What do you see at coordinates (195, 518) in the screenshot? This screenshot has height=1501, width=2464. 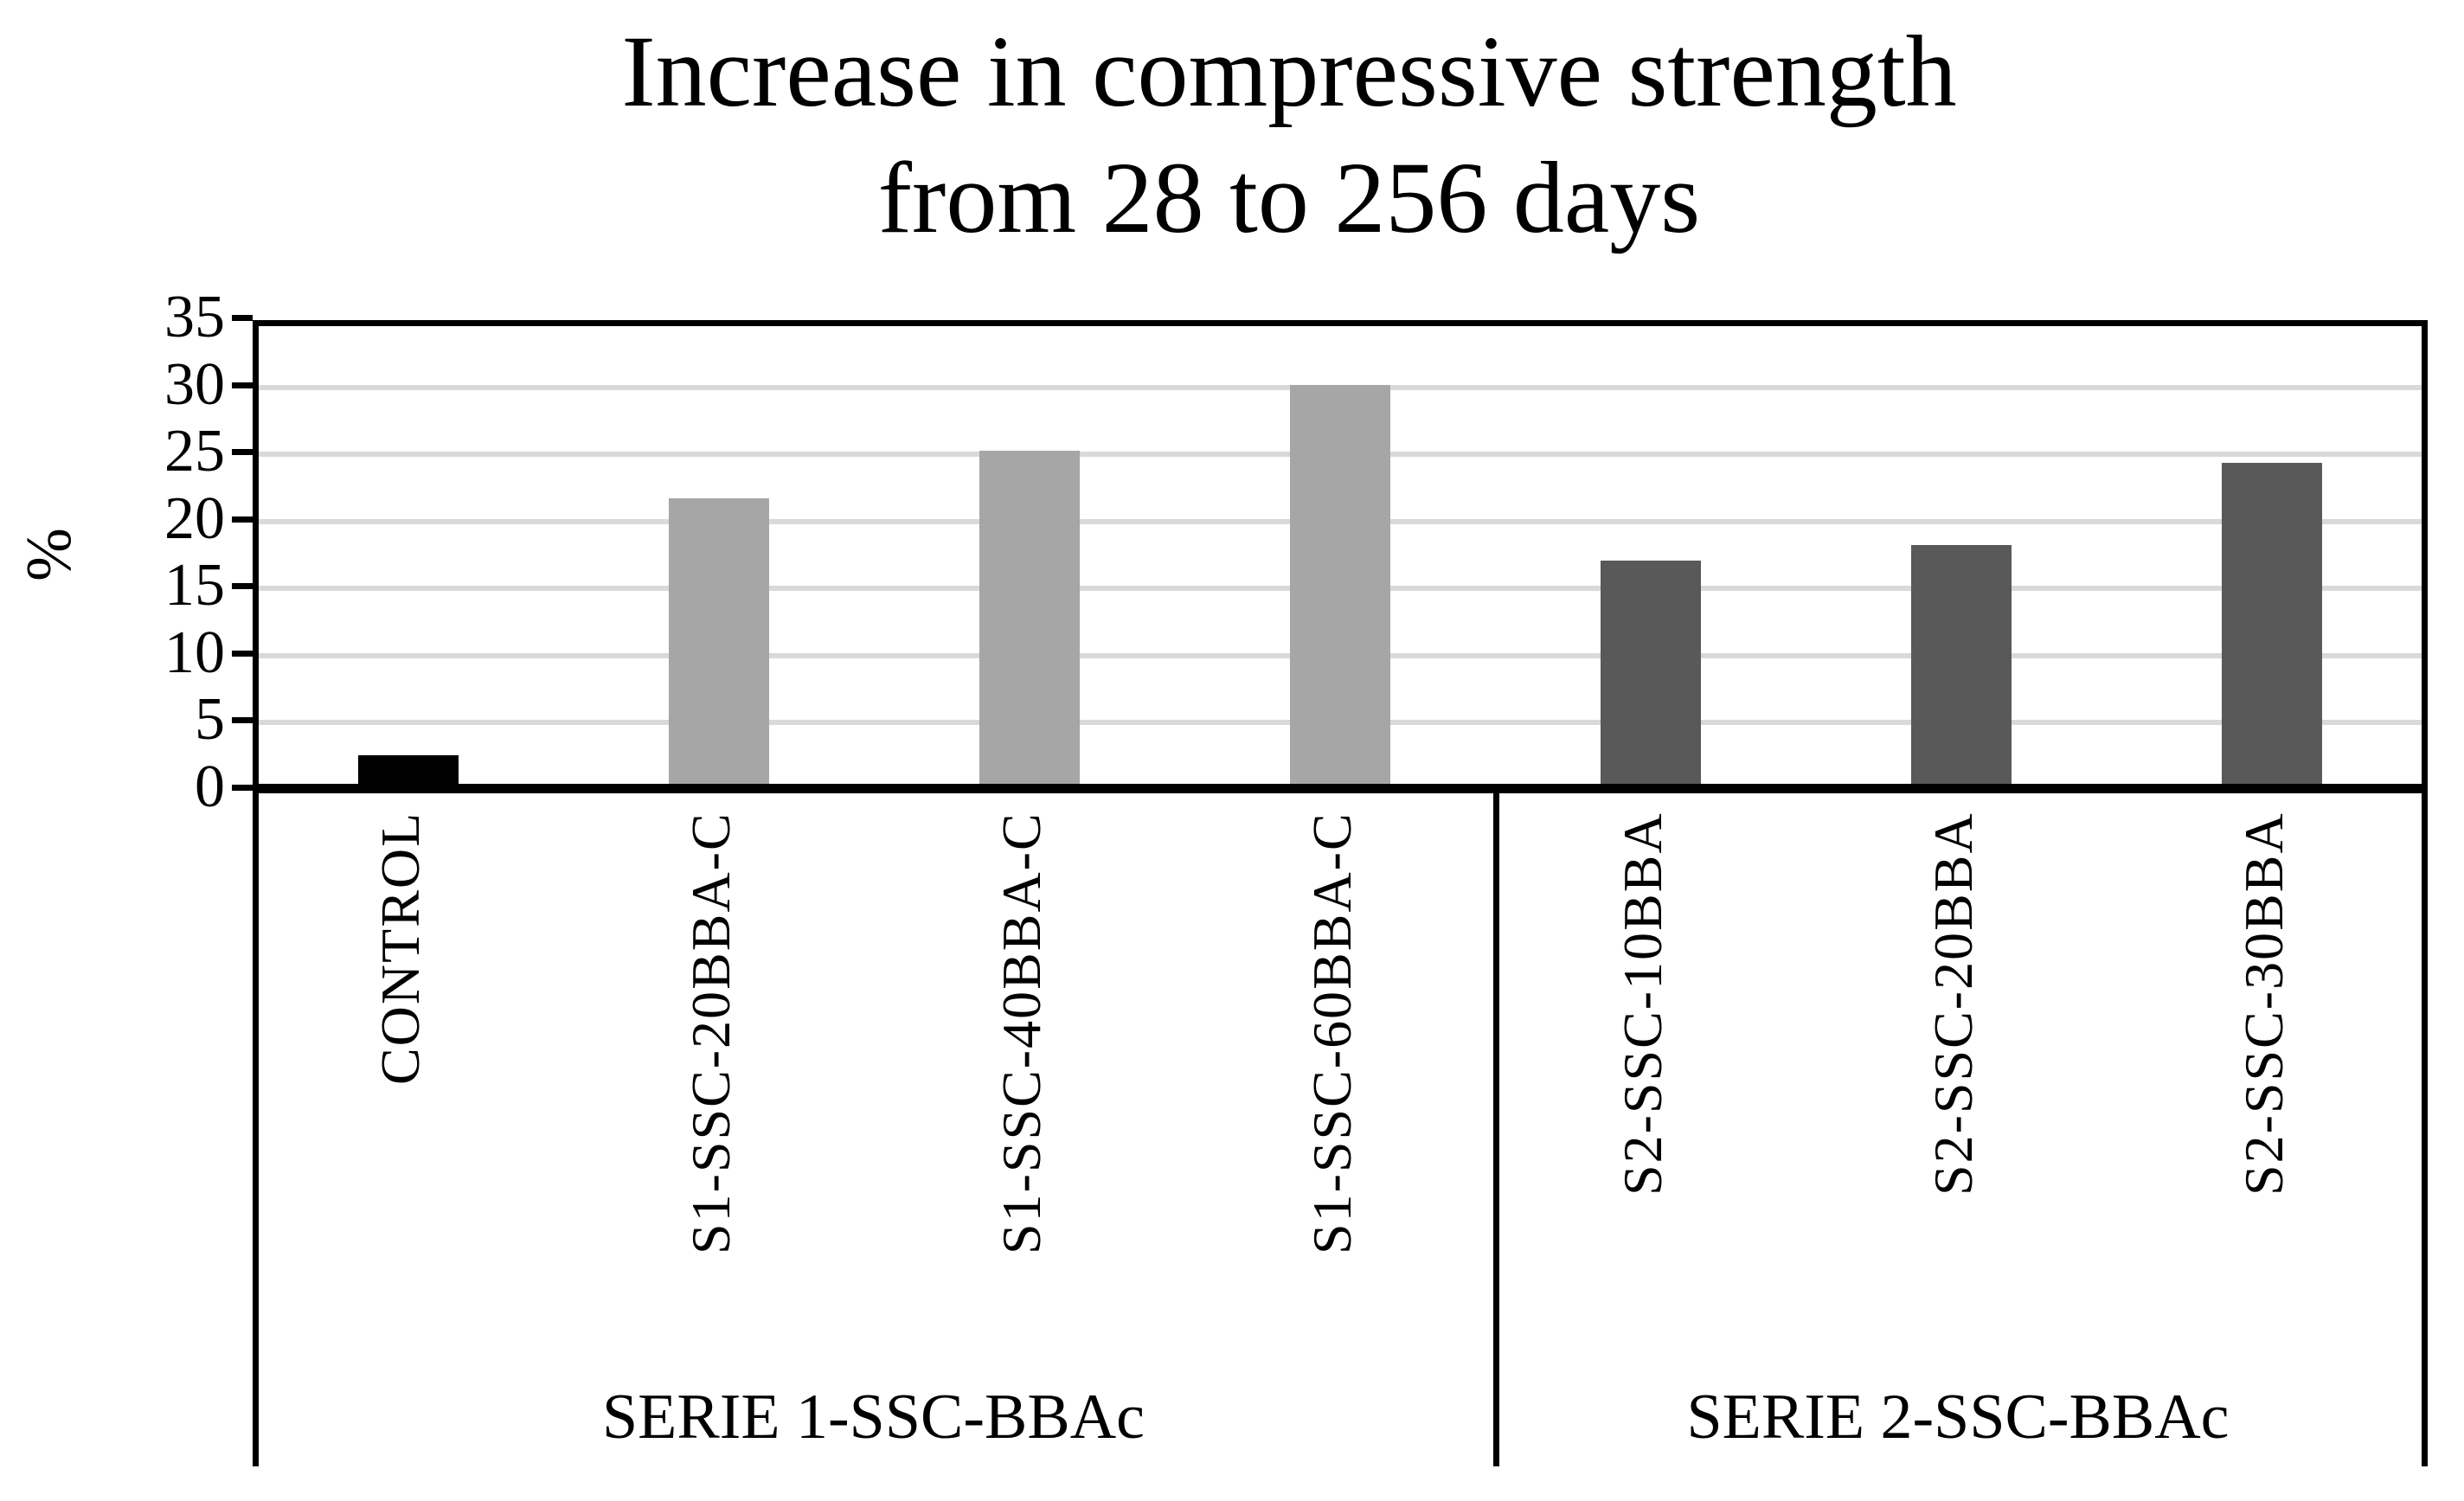 I see `y-tick-label-20: 20` at bounding box center [195, 518].